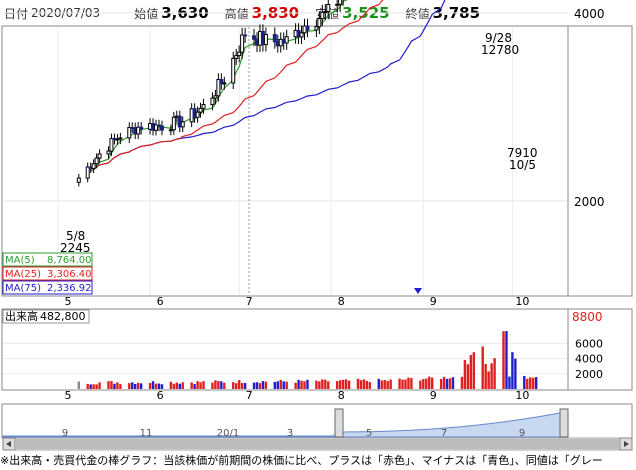  What do you see at coordinates (249, 301) in the screenshot?
I see `month-tick-label: 7` at bounding box center [249, 301].